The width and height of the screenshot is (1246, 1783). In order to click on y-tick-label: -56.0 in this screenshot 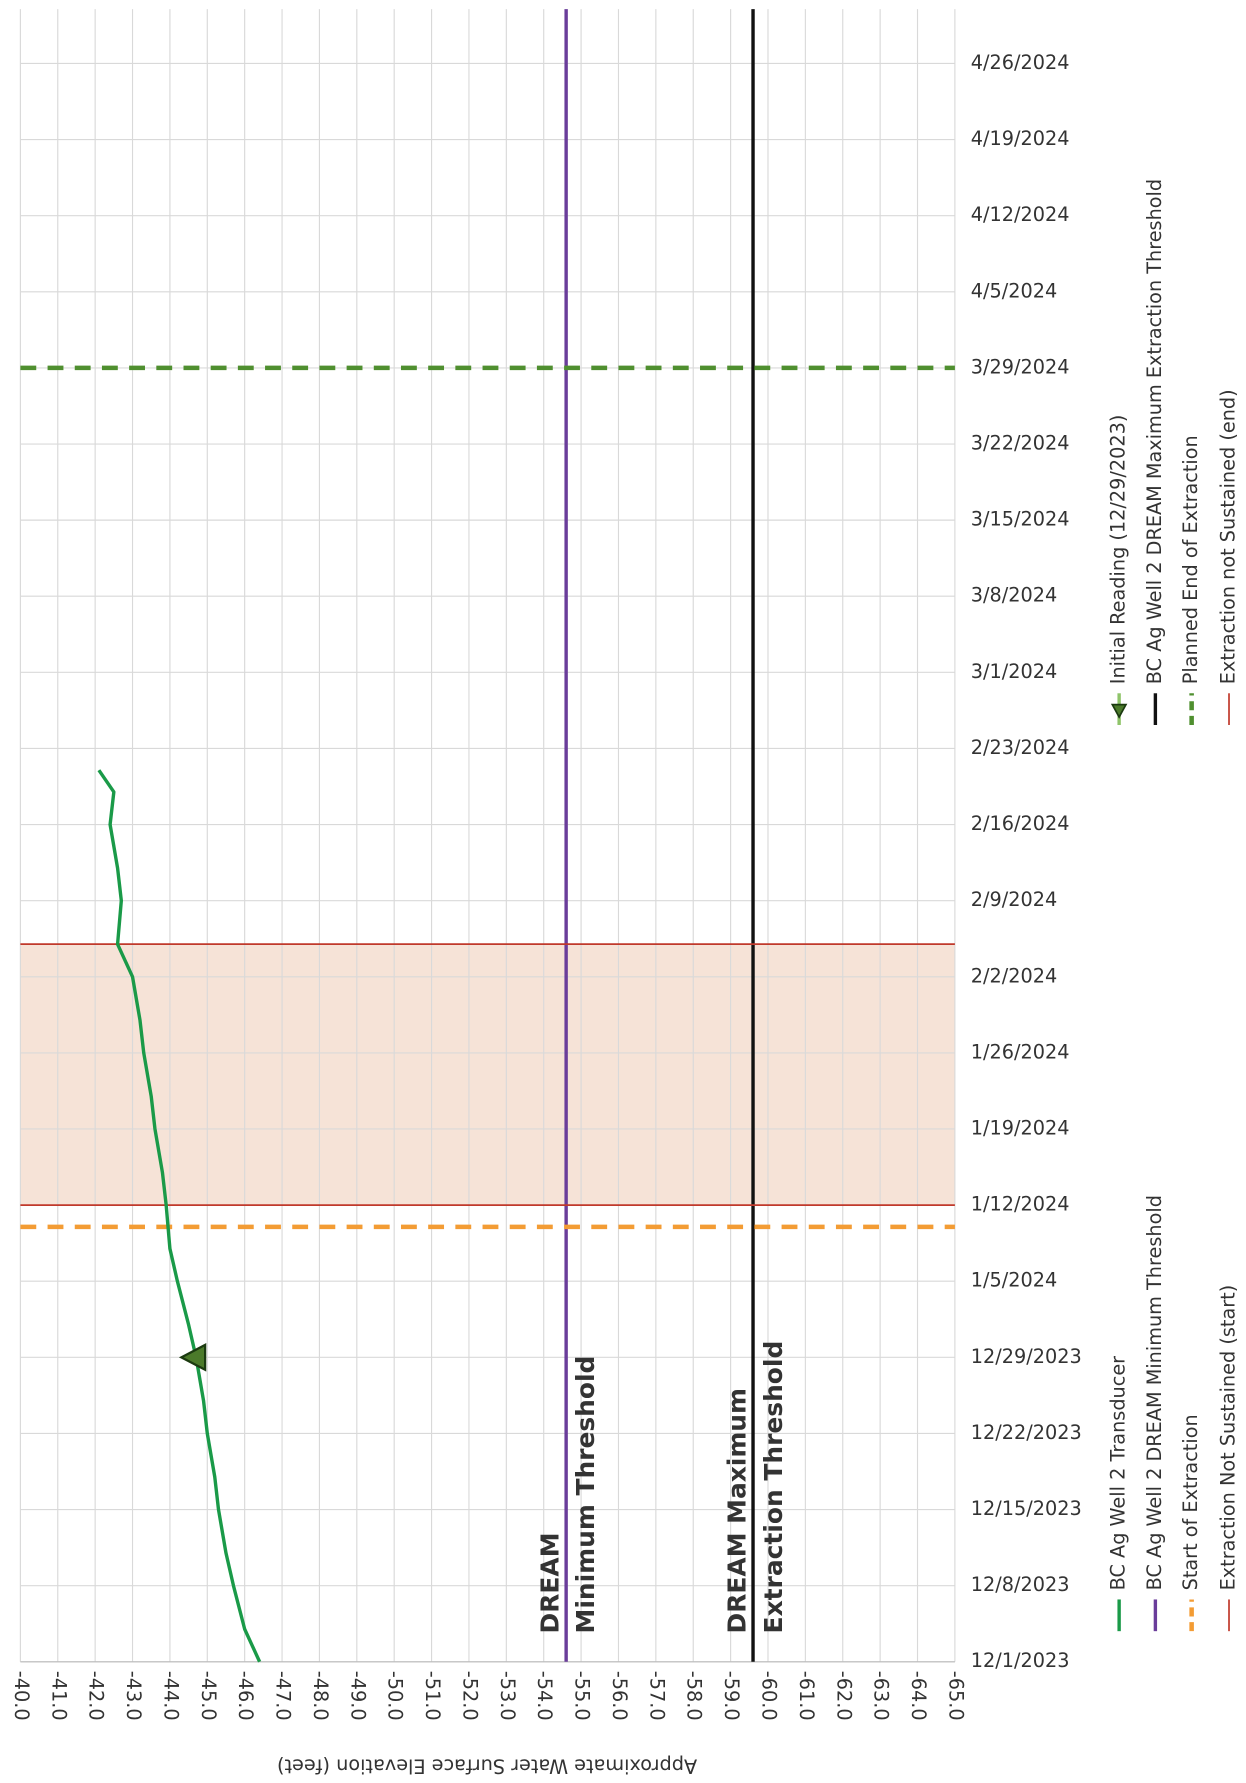, I will do `click(619, 1696)`.